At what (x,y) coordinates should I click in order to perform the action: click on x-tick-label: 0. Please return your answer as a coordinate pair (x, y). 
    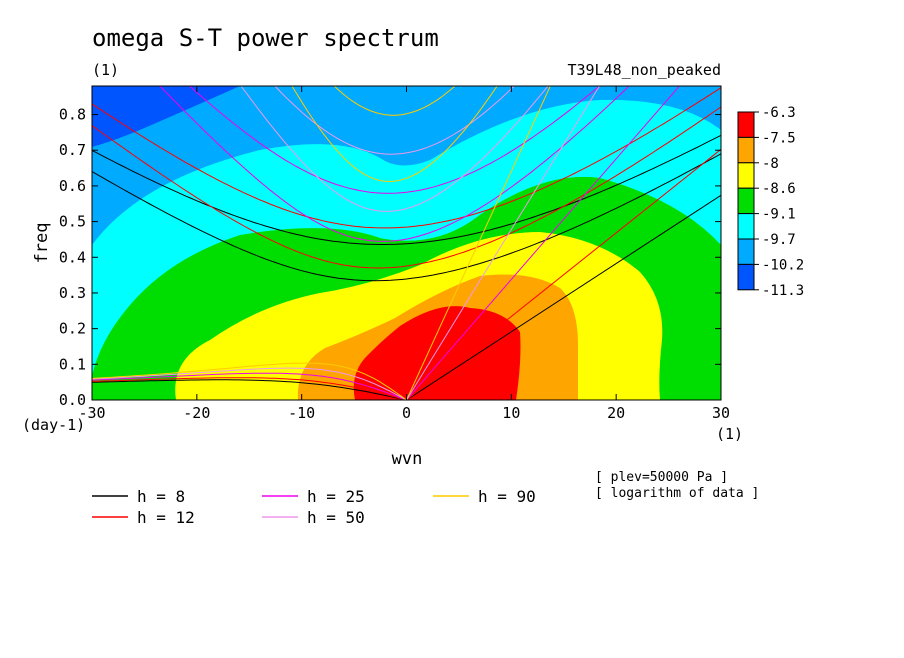
    Looking at the image, I should click on (406, 413).